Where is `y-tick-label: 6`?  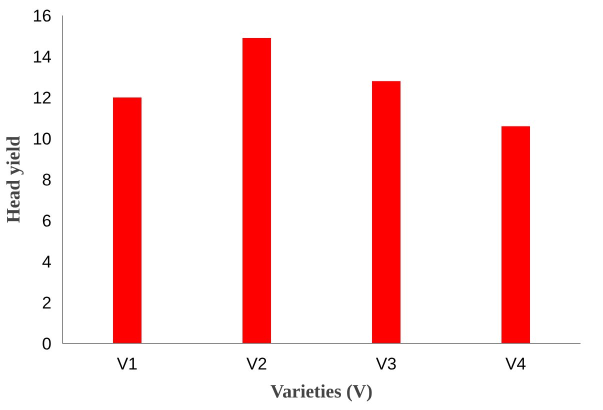 y-tick-label: 6 is located at coordinates (47, 221).